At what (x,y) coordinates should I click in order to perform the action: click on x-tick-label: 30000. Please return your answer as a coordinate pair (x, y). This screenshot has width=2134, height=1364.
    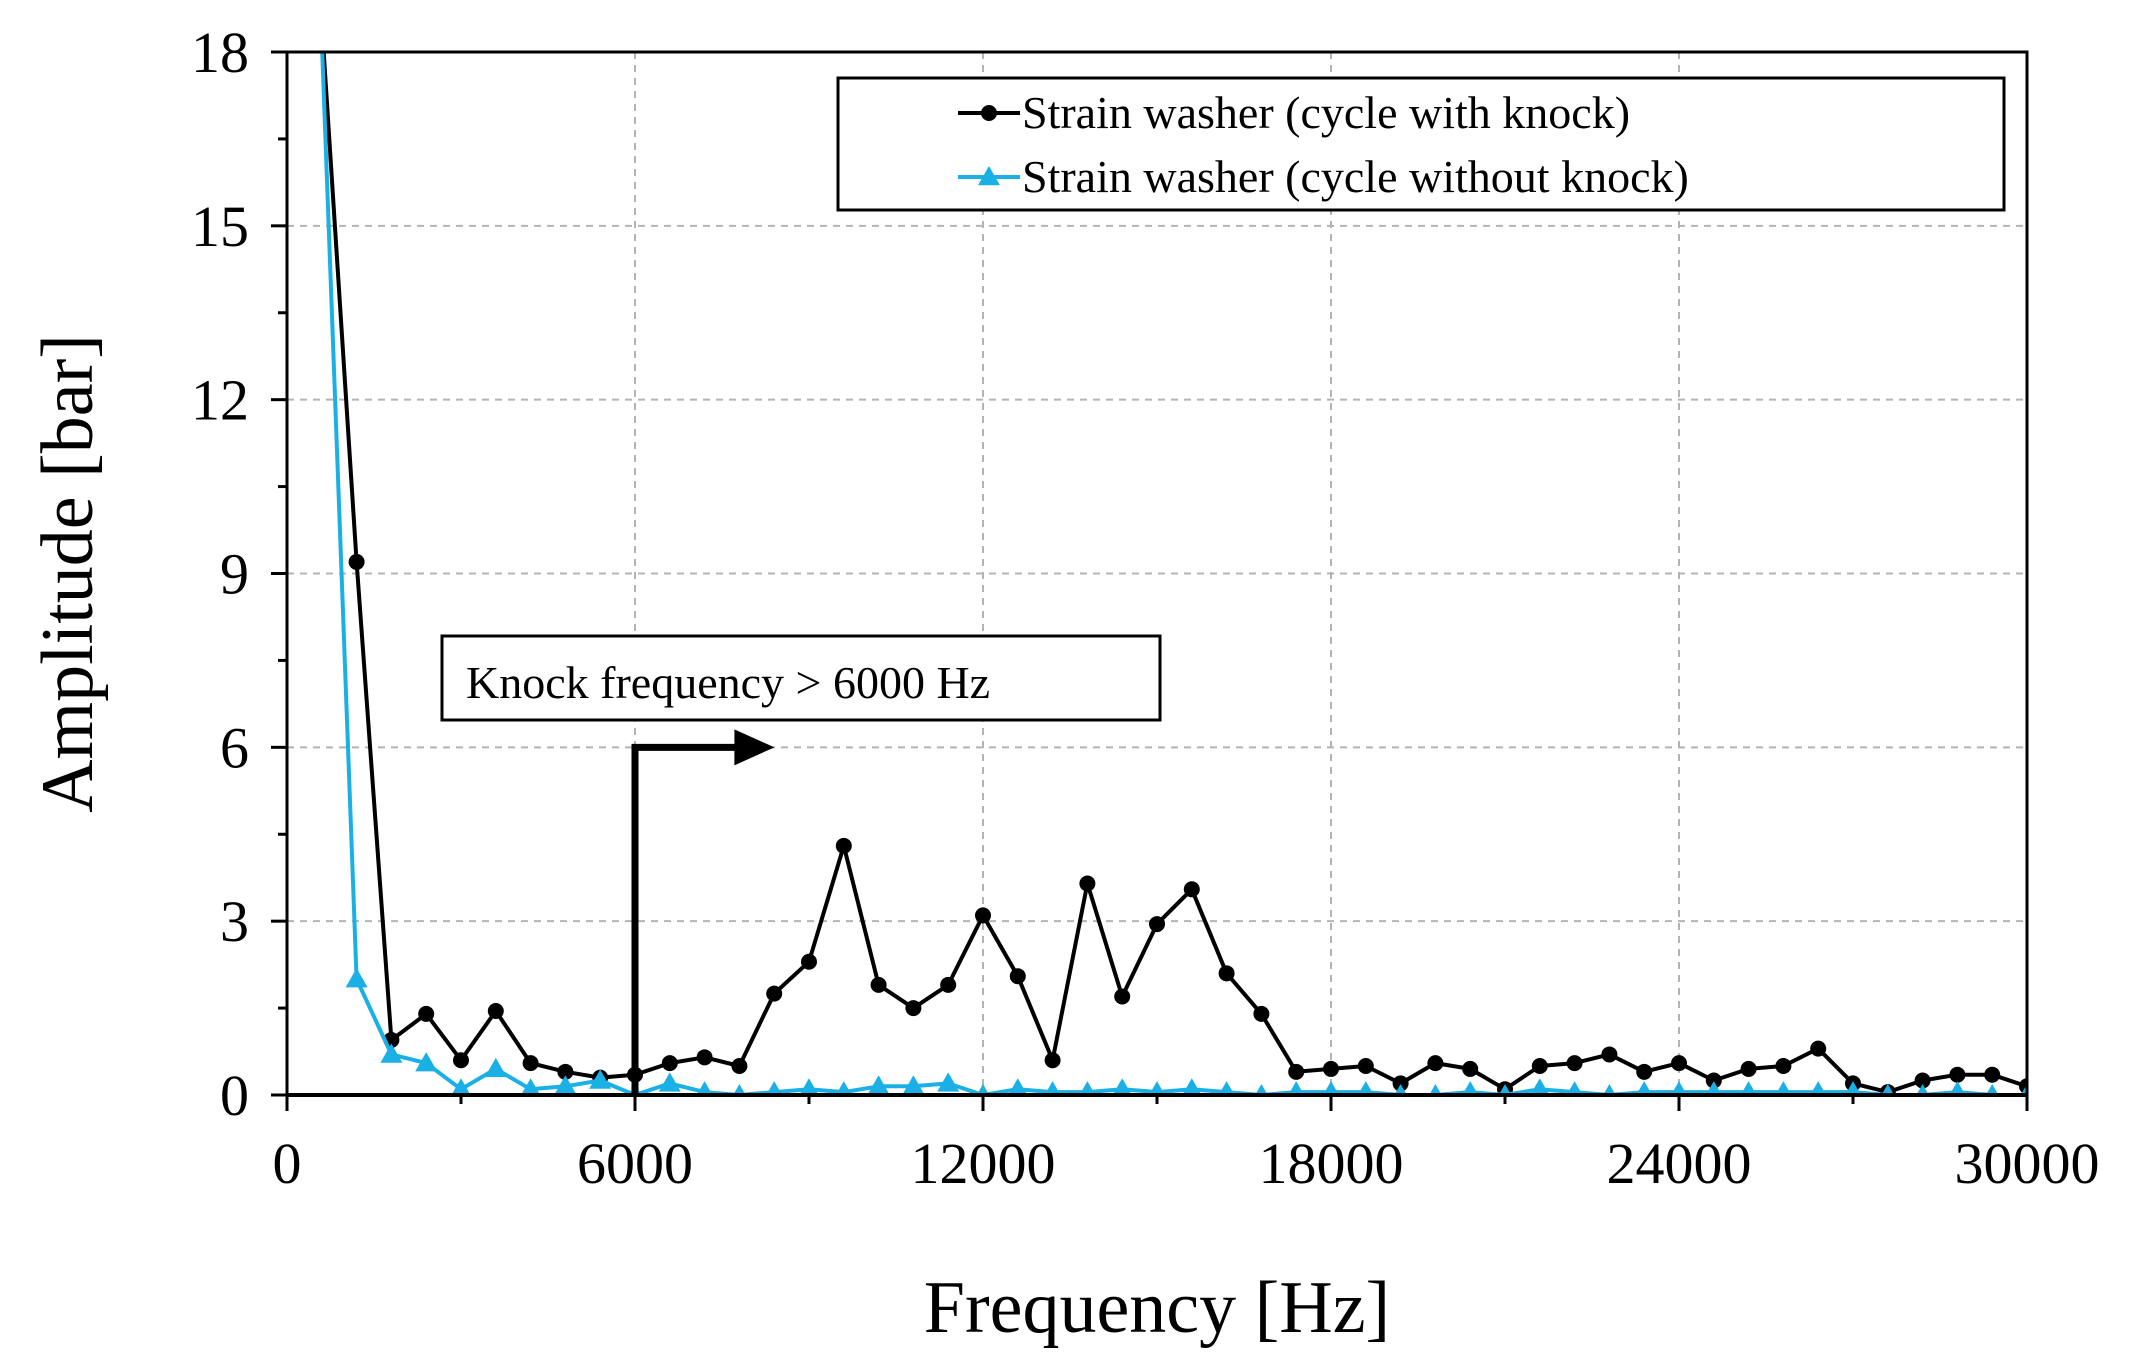
    Looking at the image, I should click on (2027, 1163).